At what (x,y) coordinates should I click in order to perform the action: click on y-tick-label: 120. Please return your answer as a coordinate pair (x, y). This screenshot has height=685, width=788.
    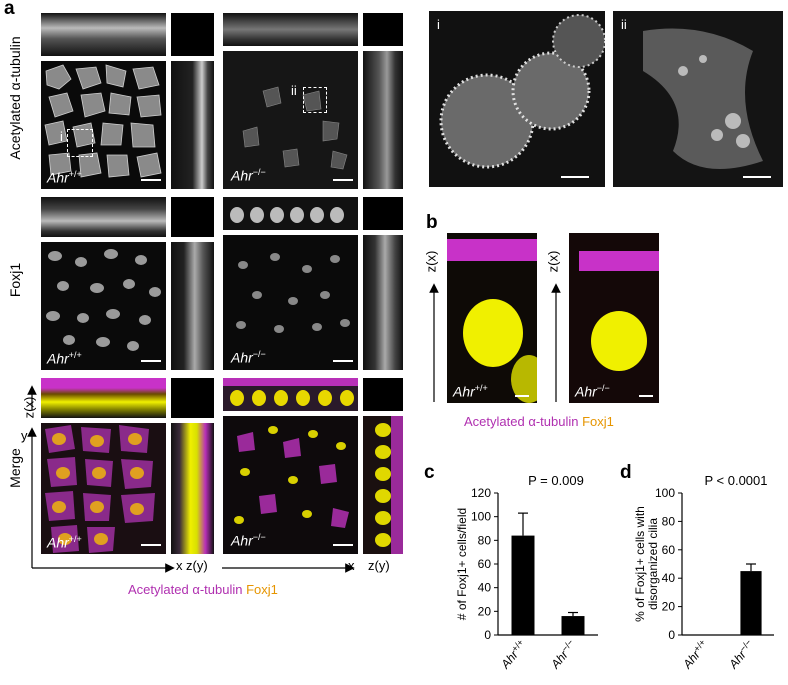
    Looking at the image, I should click on (481, 493).